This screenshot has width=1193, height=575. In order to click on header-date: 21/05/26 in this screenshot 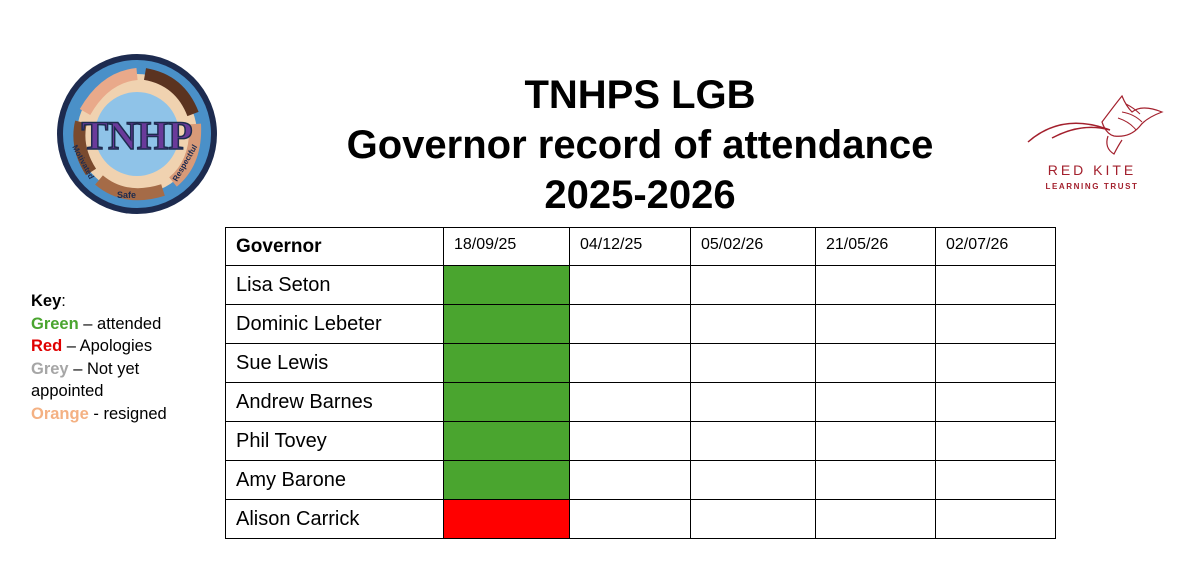, I will do `click(875, 246)`.